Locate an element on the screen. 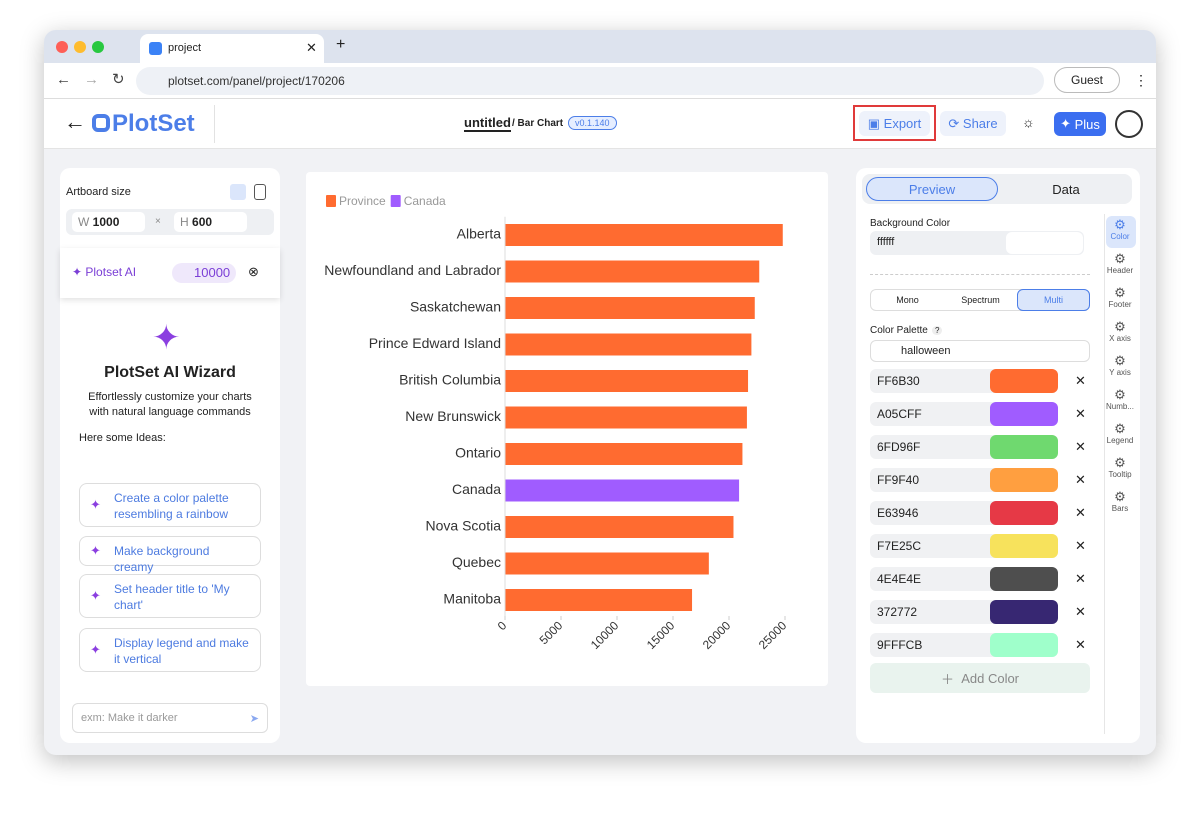  side-tool: ⚙ Y axis is located at coordinates (1120, 366).